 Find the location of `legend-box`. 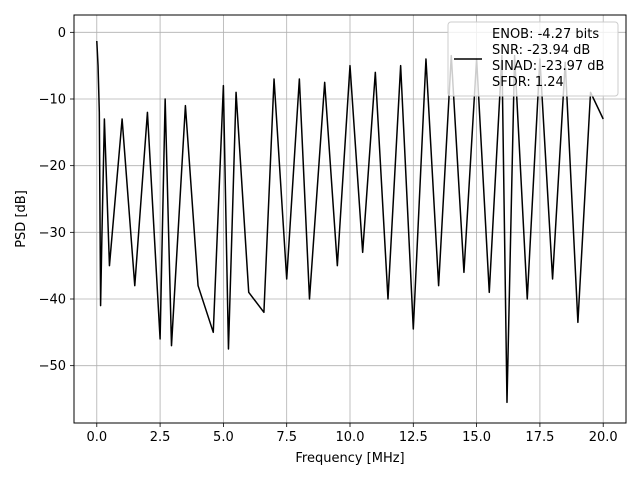

legend-box is located at coordinates (533, 59).